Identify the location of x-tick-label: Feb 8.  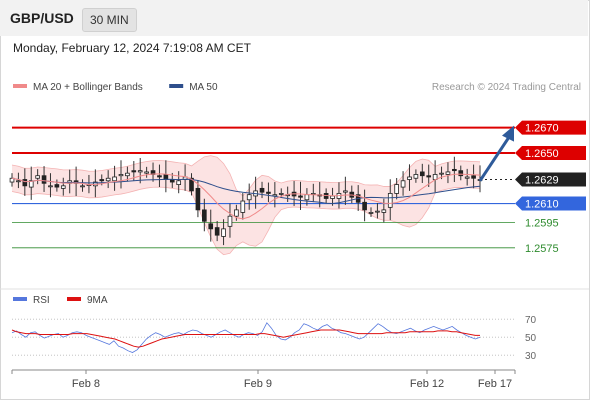
(86, 384).